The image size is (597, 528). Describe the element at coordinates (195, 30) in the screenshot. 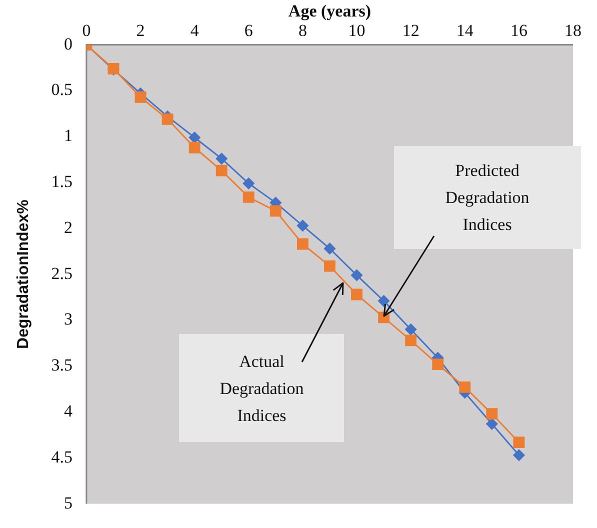

I see `x-tick-label: 4` at that location.